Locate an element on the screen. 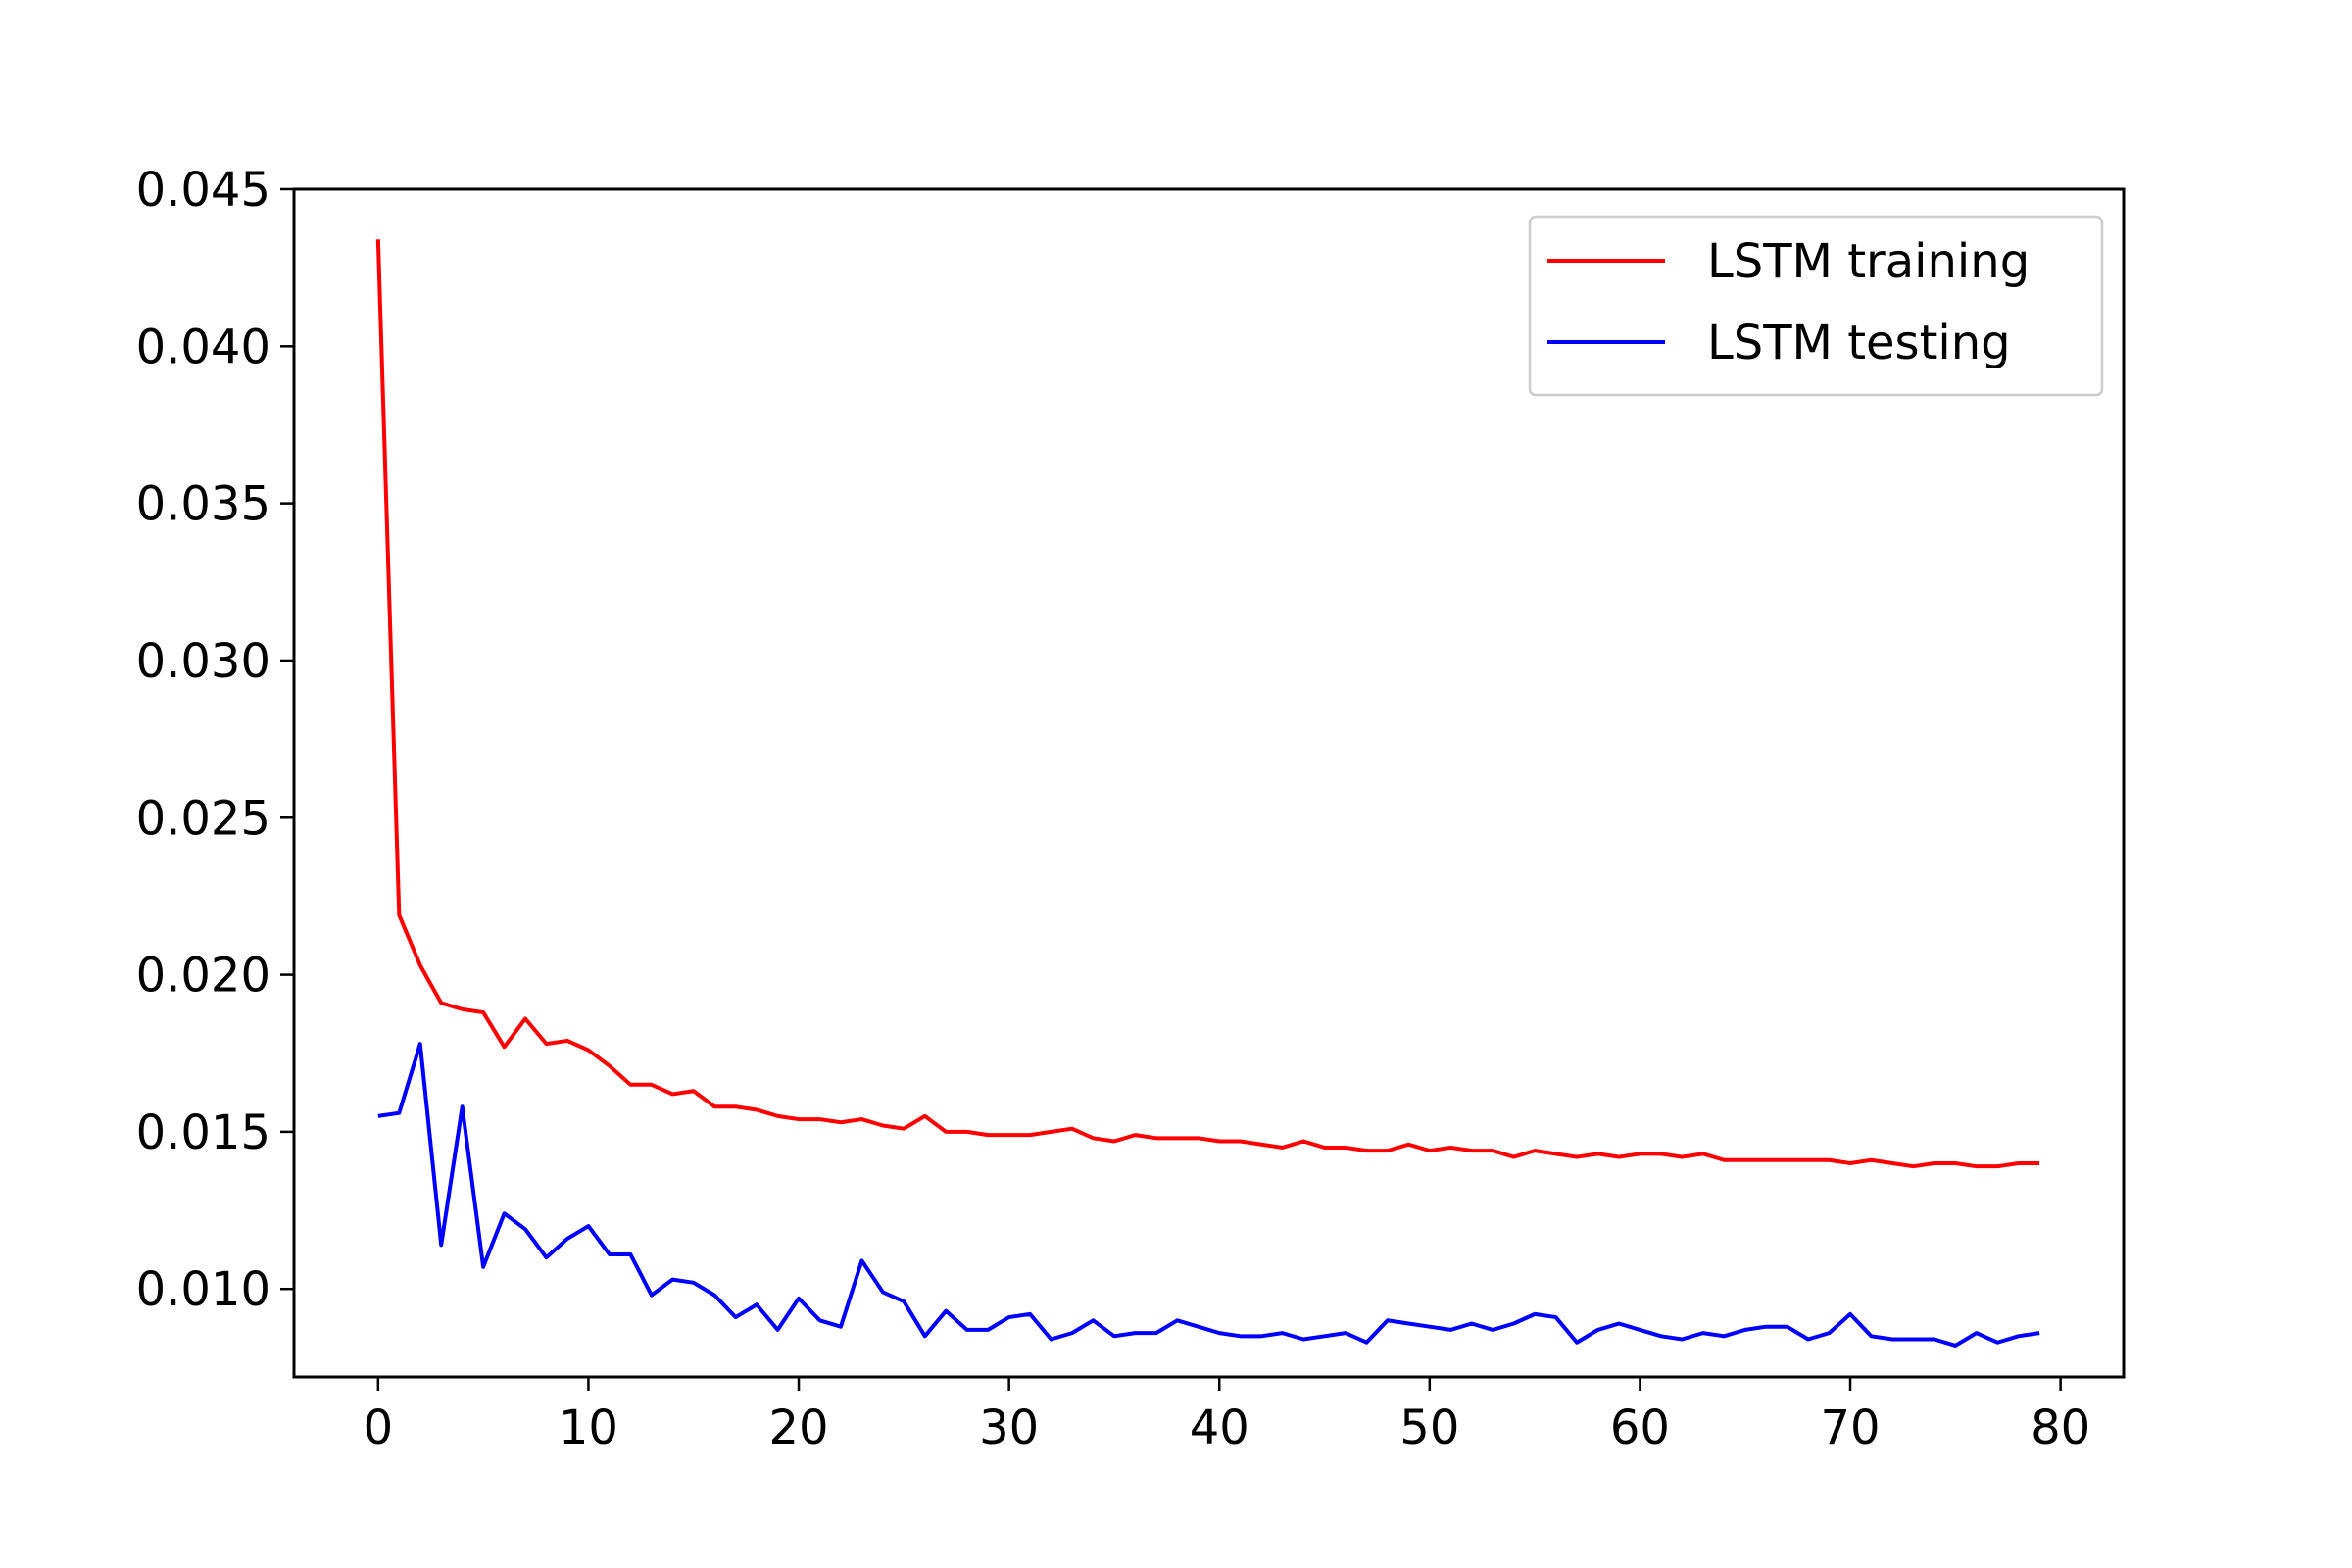  y-axis: 0.010 0.015 0.020 0.025 0.030 0.035 0.040 0.045 is located at coordinates (215, 740).